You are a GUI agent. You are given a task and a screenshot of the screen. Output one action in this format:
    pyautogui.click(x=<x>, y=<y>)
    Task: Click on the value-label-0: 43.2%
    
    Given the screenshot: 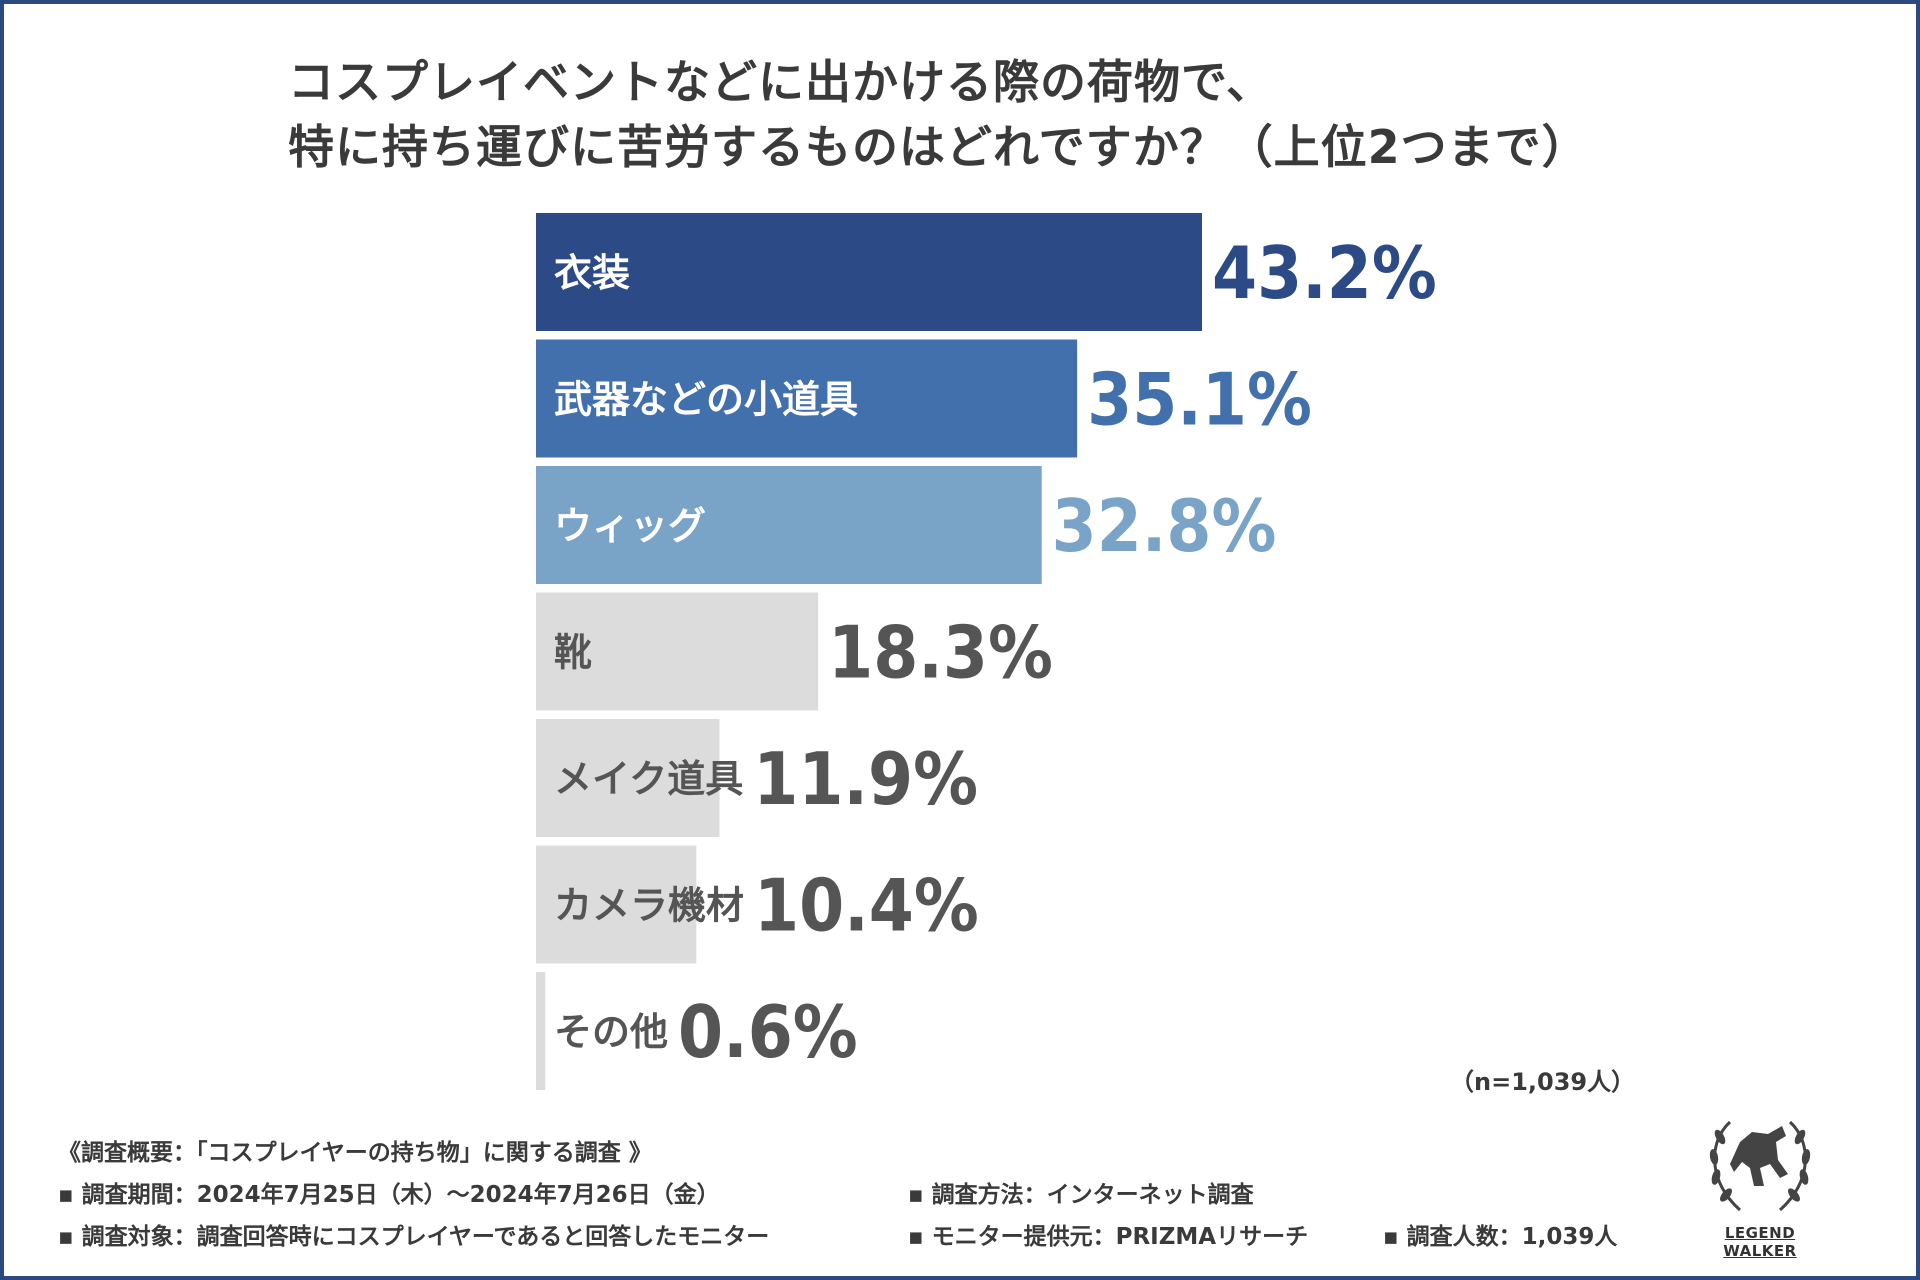 What is the action you would take?
    pyautogui.click(x=1324, y=273)
    